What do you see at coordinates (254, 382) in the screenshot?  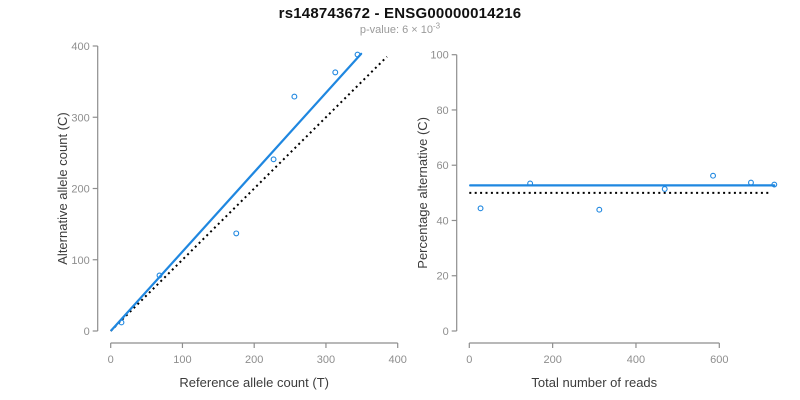 I see `x-axis-title: Reference allele count (T)` at bounding box center [254, 382].